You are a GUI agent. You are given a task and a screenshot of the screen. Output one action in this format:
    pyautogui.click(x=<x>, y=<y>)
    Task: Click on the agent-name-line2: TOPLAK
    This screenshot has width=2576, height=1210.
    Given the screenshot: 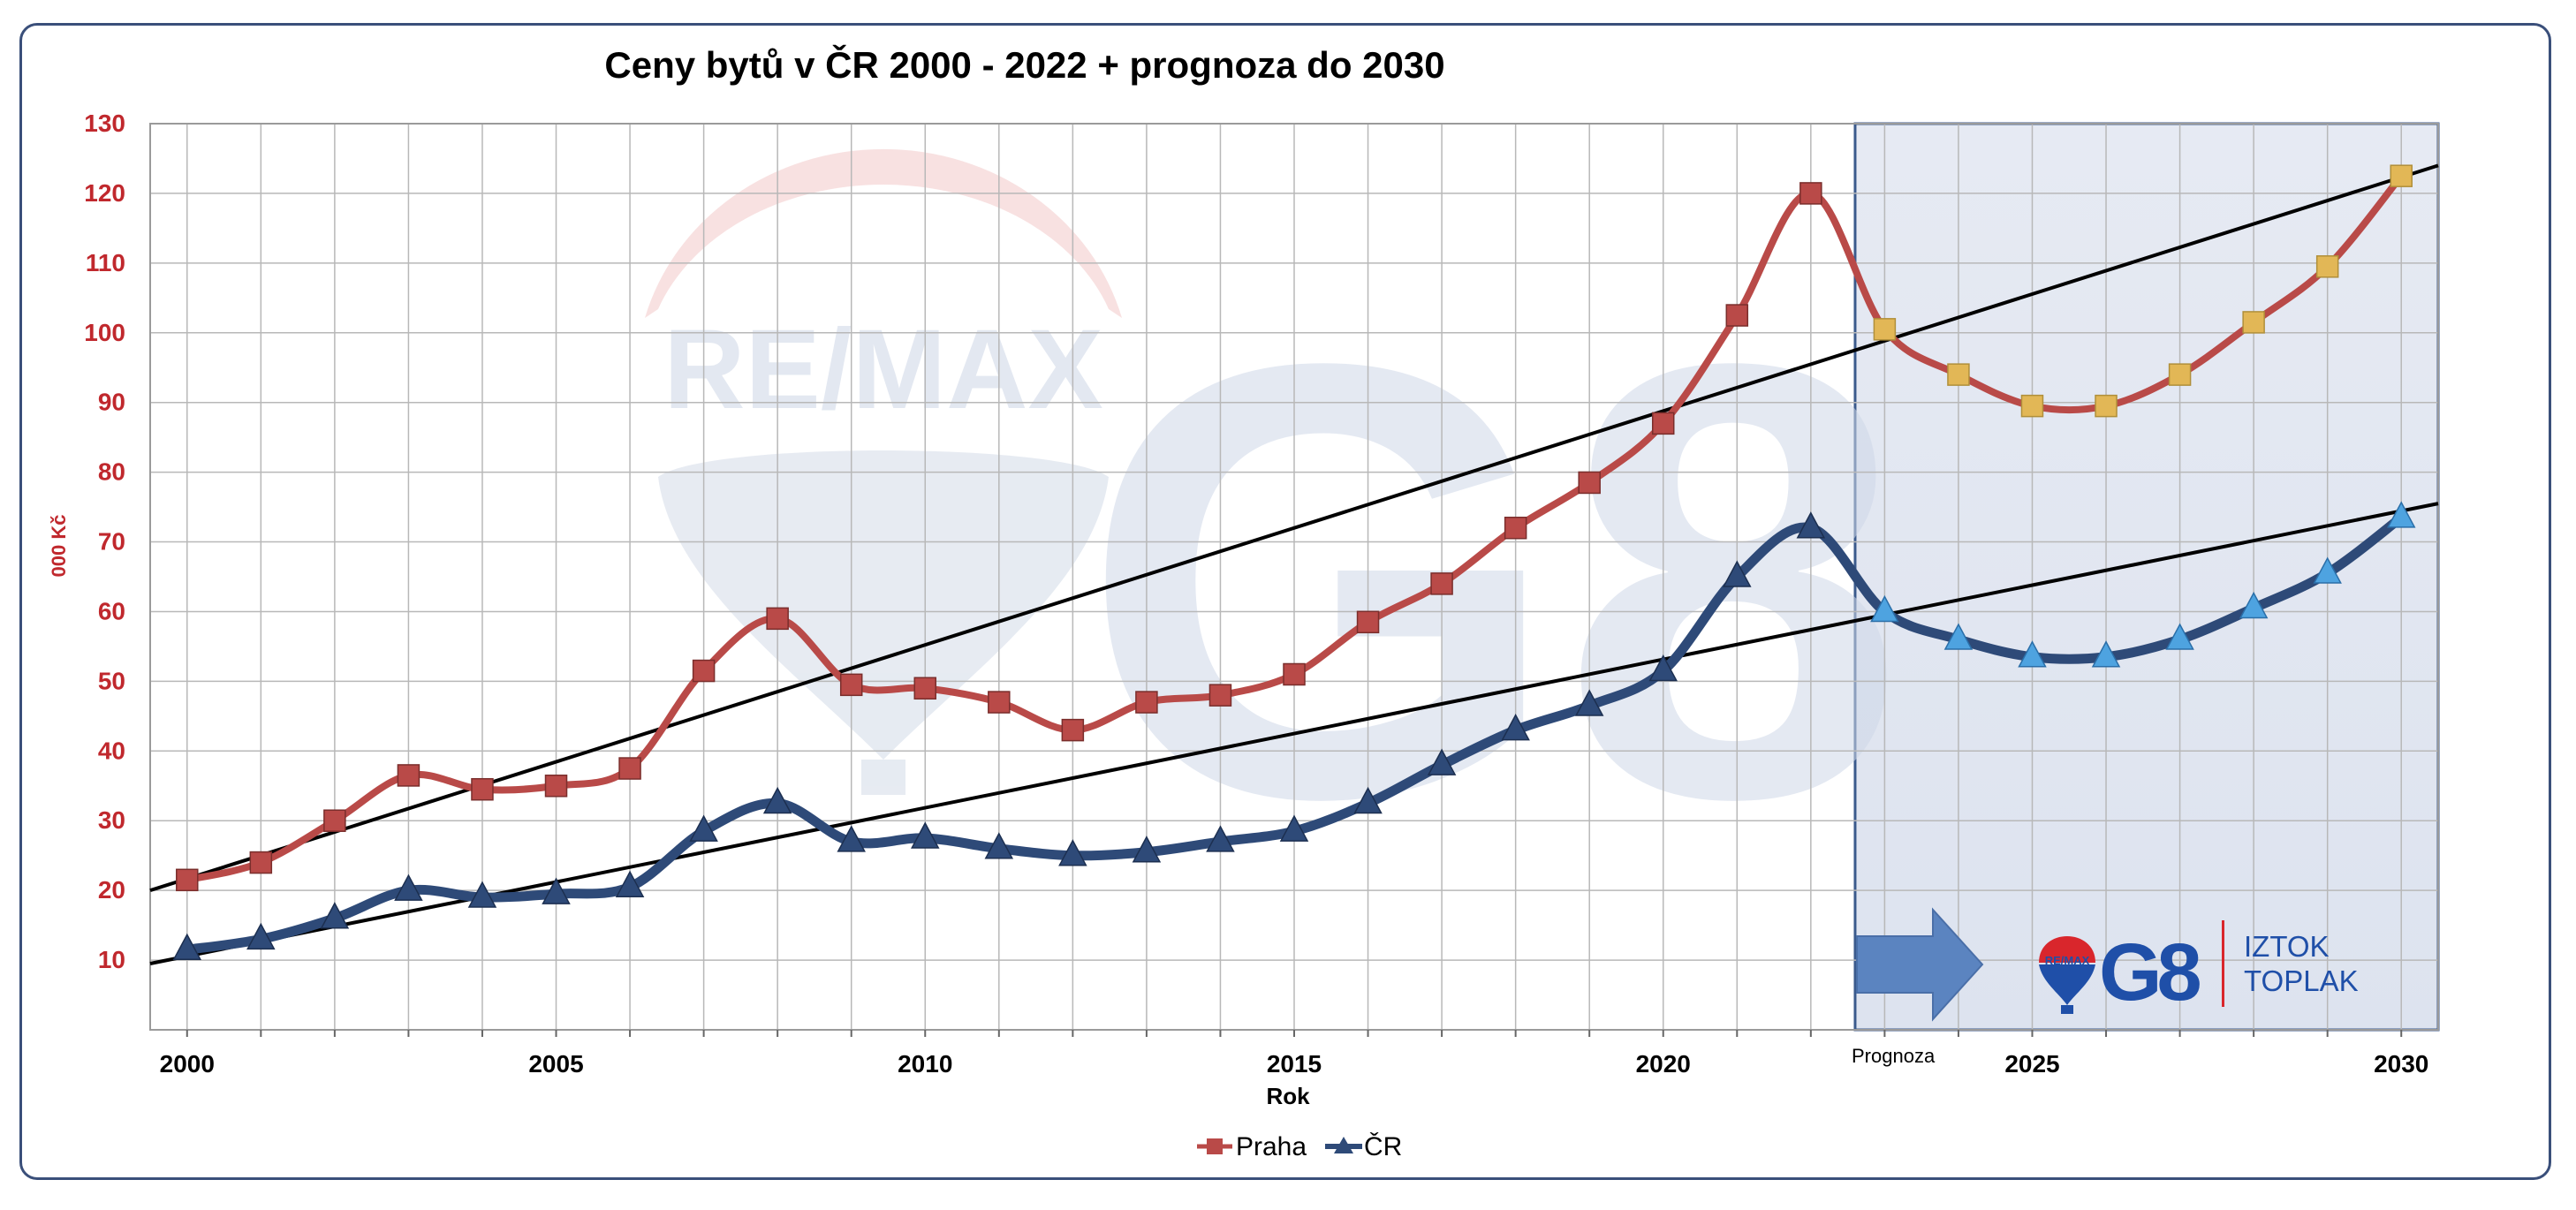 What is the action you would take?
    pyautogui.click(x=2302, y=980)
    